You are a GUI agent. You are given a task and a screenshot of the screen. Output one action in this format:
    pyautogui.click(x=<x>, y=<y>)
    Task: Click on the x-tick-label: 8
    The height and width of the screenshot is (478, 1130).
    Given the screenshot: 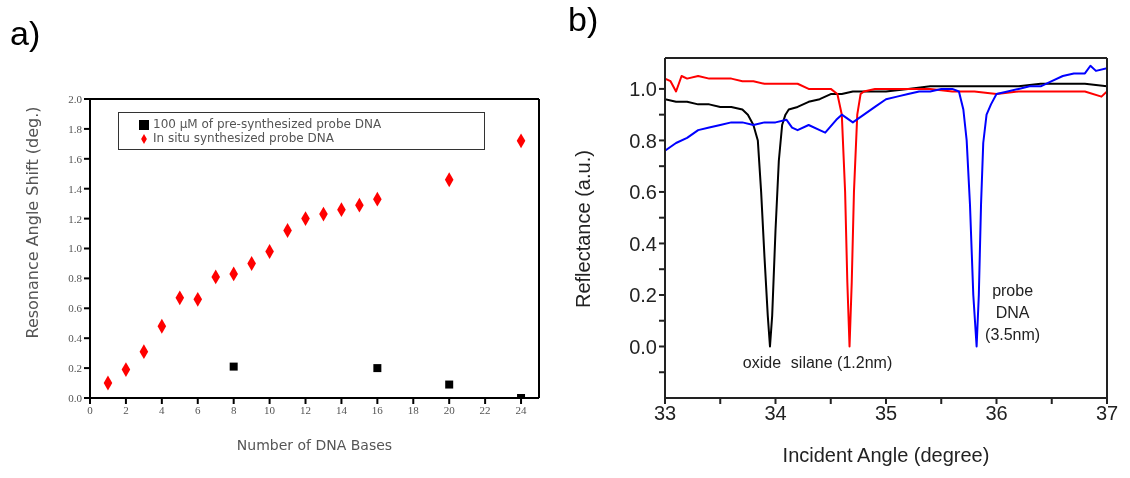 What is the action you would take?
    pyautogui.click(x=233, y=409)
    